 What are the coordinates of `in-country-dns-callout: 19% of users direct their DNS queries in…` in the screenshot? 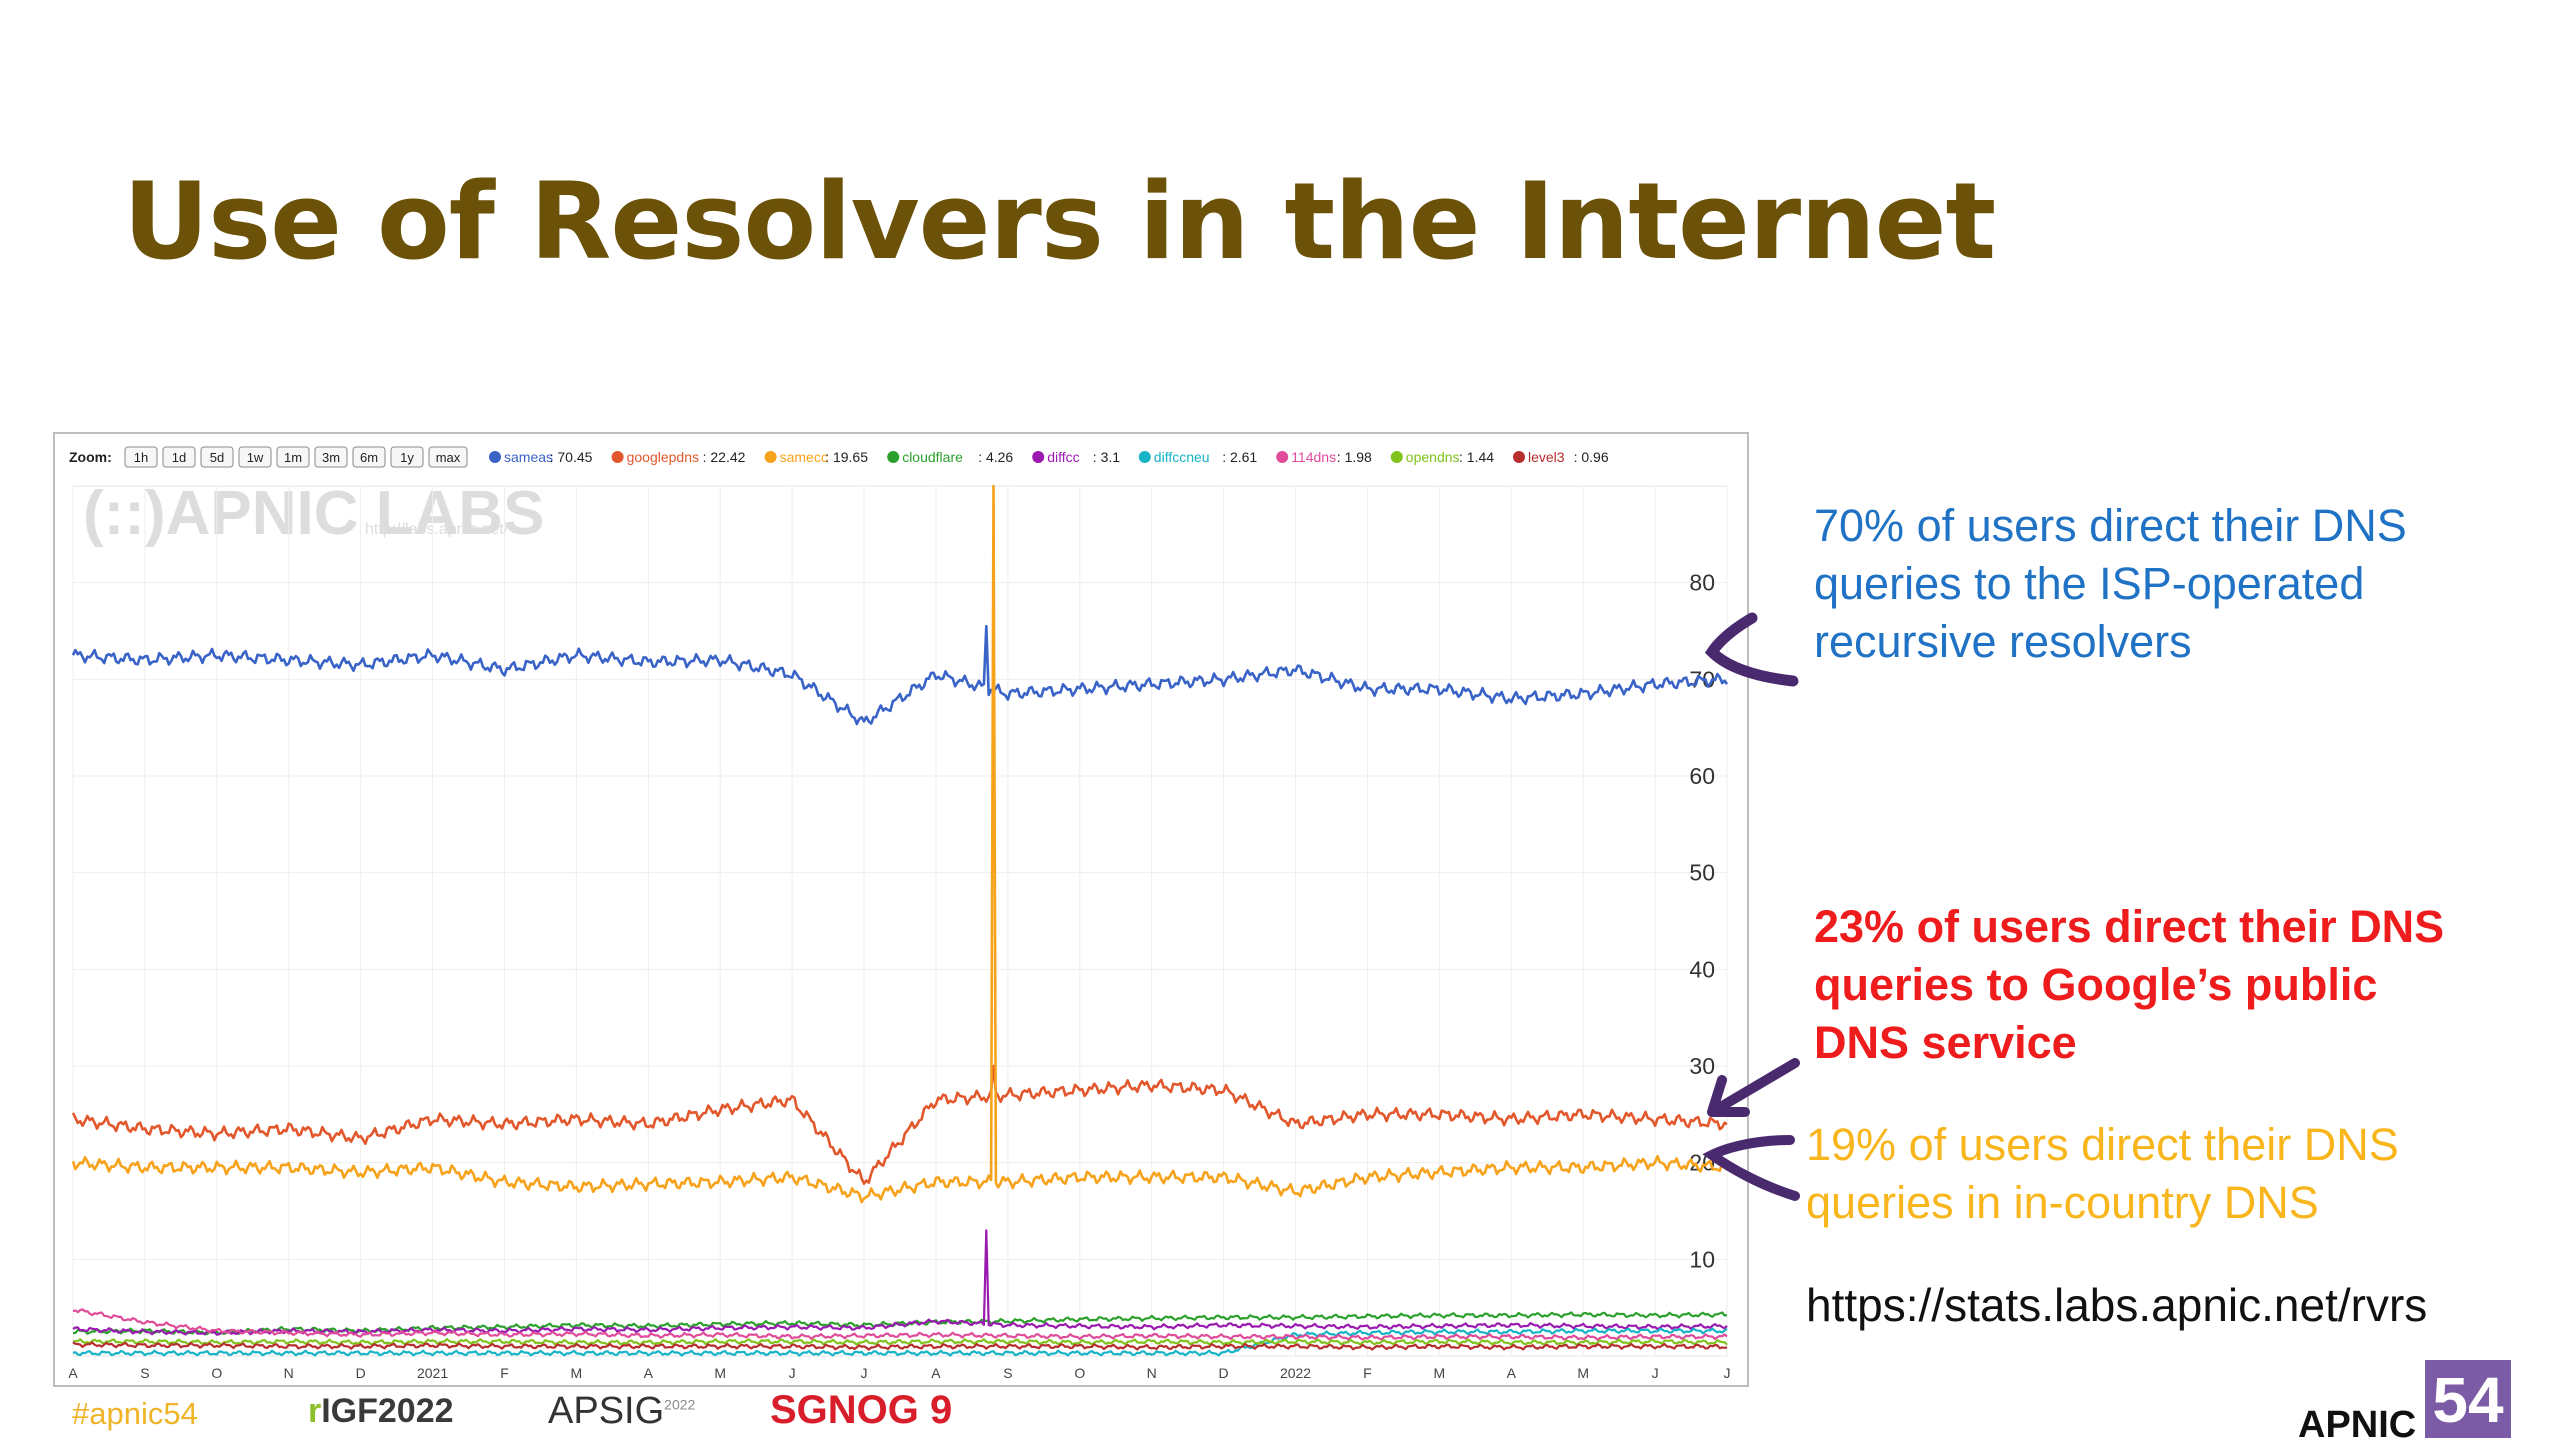 It's located at (2102, 1174).